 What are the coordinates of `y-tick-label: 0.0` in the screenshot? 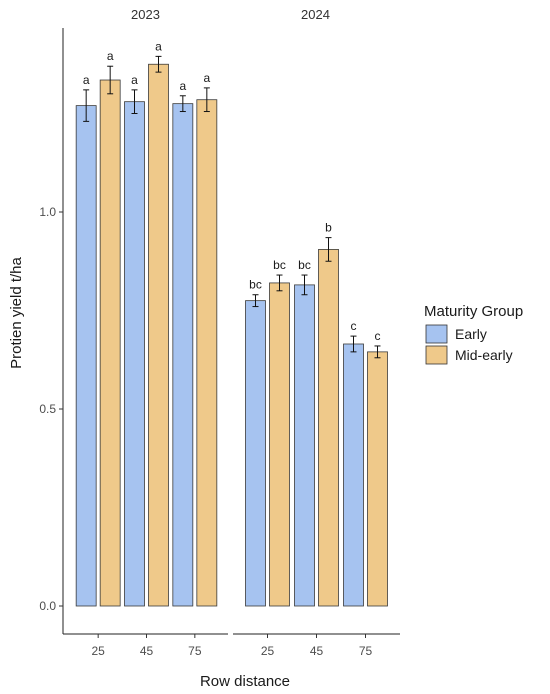 It's located at (47, 606).